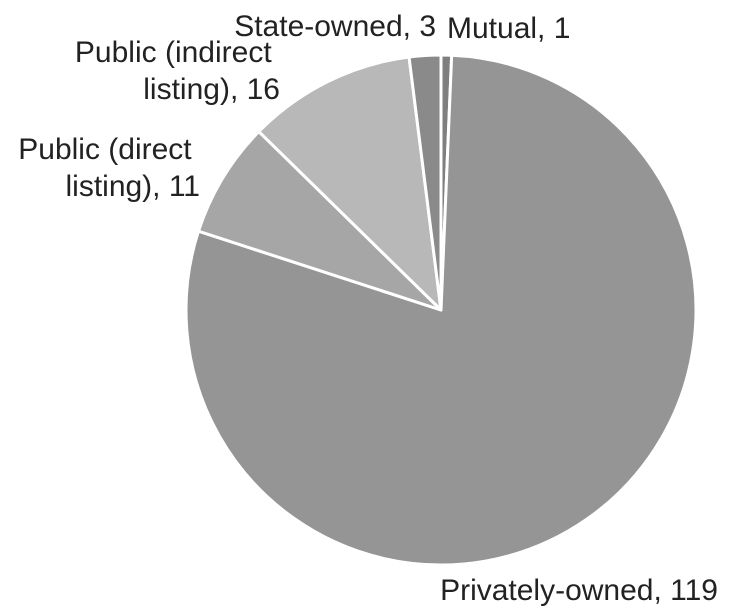 Image resolution: width=731 pixels, height=608 pixels. What do you see at coordinates (211, 89) in the screenshot?
I see `label-public-indirect-line-2: listing), 16` at bounding box center [211, 89].